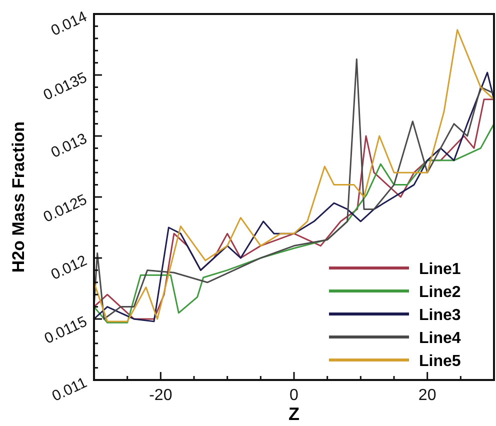 Image resolution: width=496 pixels, height=426 pixels. What do you see at coordinates (69, 24) in the screenshot?
I see `y-tick-label: 0.014` at bounding box center [69, 24].